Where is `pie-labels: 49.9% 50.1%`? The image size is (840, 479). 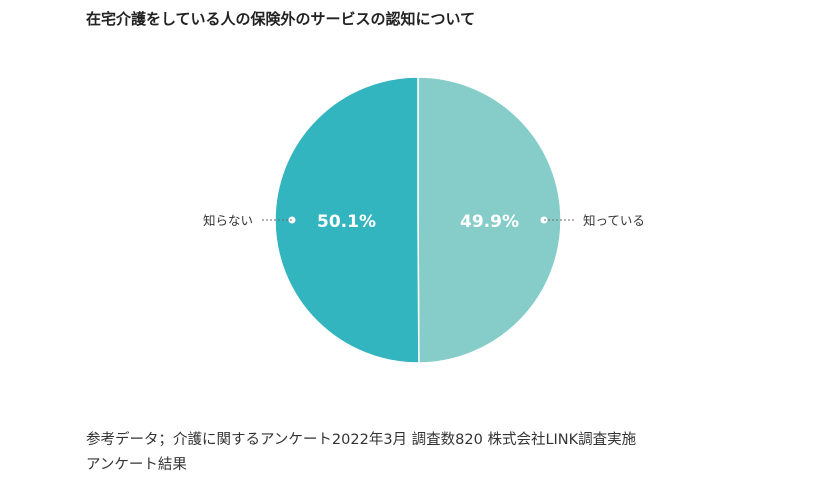 pie-labels: 49.9% 50.1% is located at coordinates (418, 222).